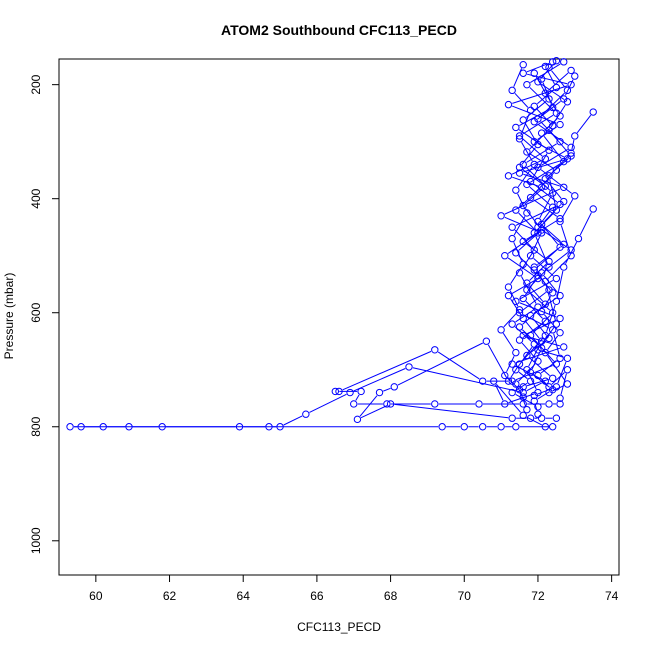 This screenshot has width=650, height=650. I want to click on y-axis-label: Pressure (mbar), so click(9, 316).